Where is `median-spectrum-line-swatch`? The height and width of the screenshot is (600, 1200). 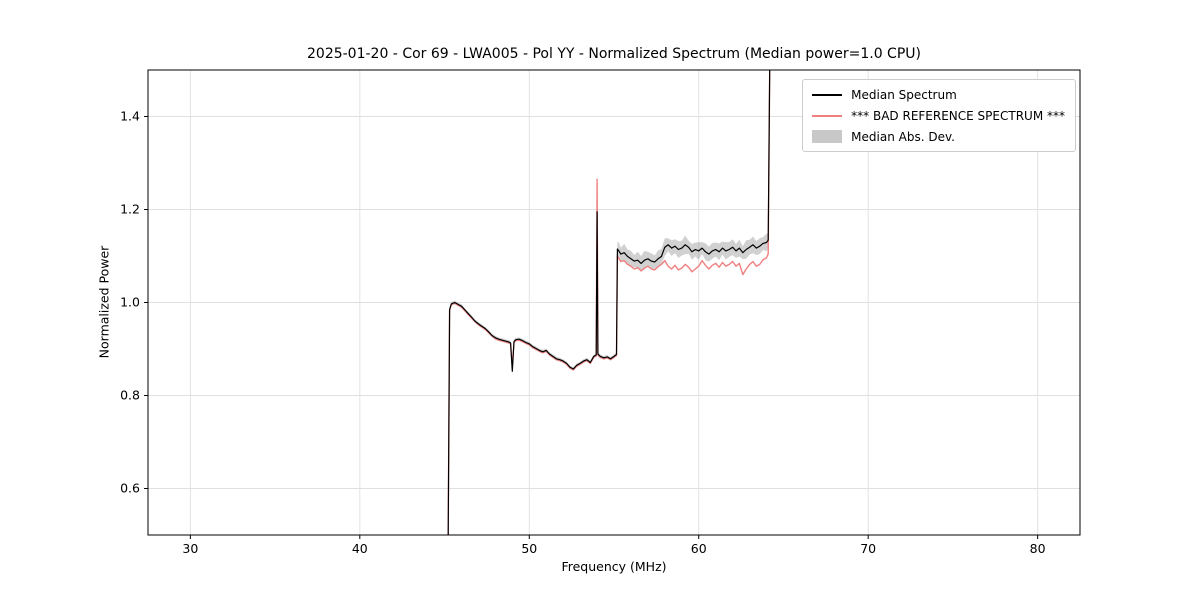 median-spectrum-line-swatch is located at coordinates (827, 94).